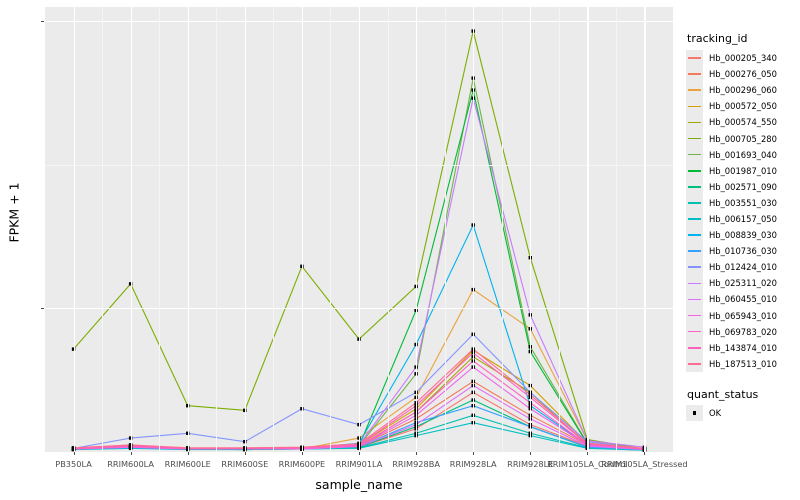 This screenshot has width=800, height=500. I want to click on legend-item: Hb_012424_010, so click(743, 267).